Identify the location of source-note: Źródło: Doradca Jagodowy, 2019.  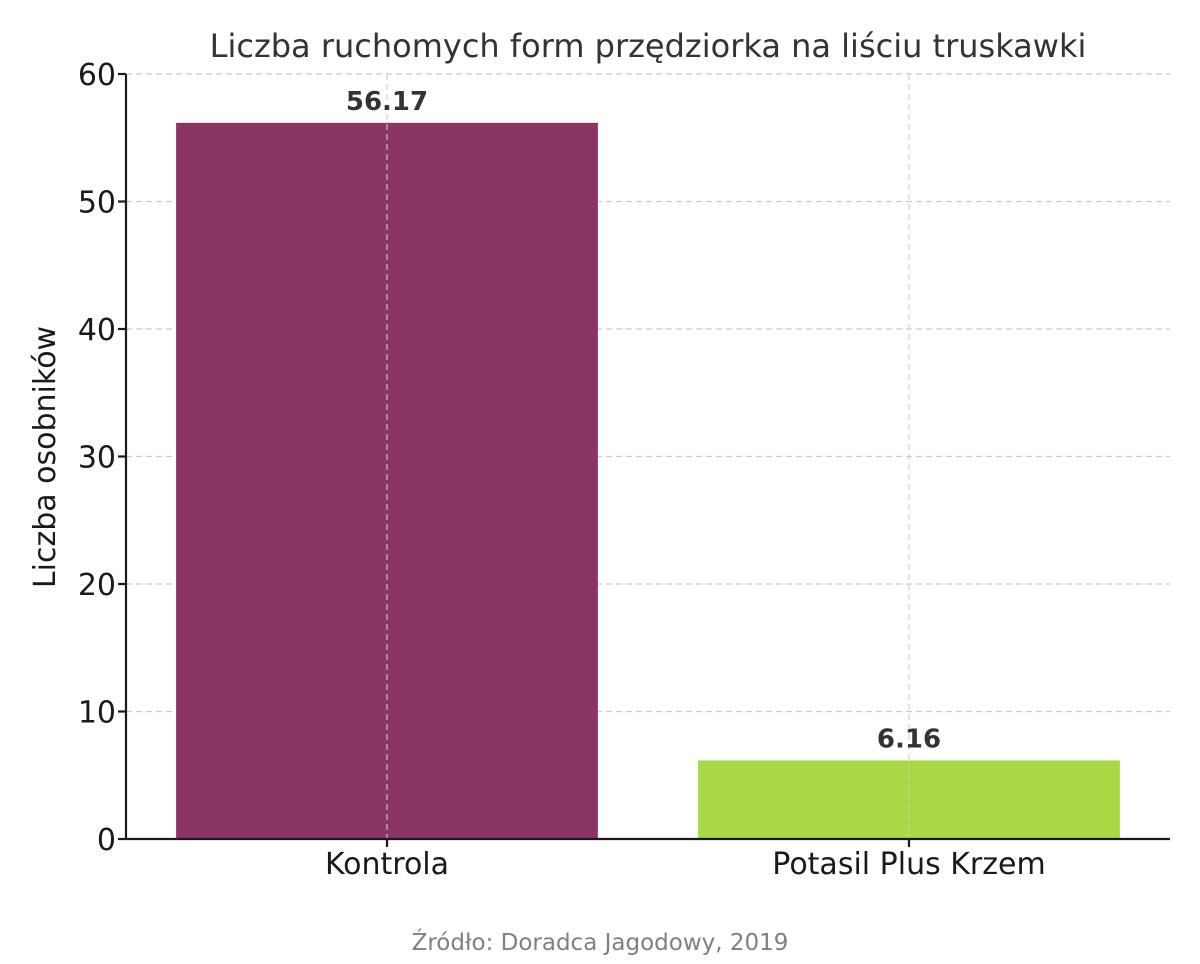
(600, 942).